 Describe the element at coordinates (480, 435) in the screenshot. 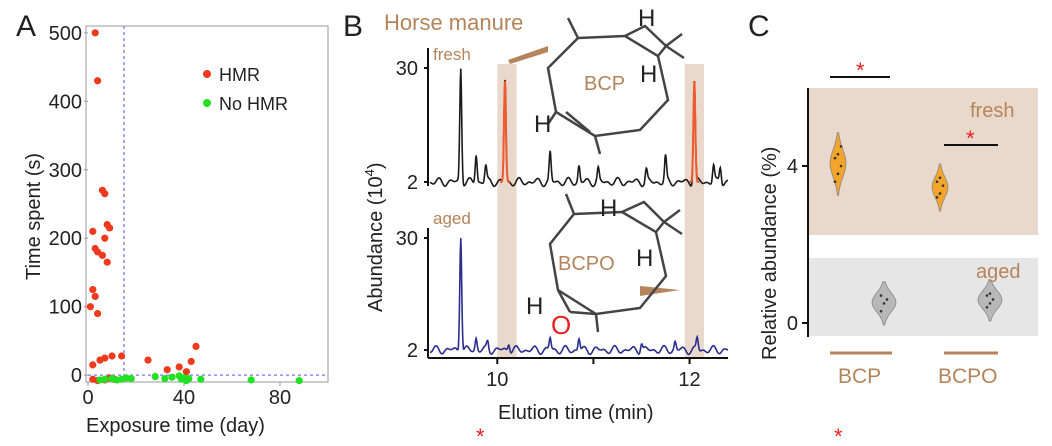

I see `footer-mark-1: *` at that location.